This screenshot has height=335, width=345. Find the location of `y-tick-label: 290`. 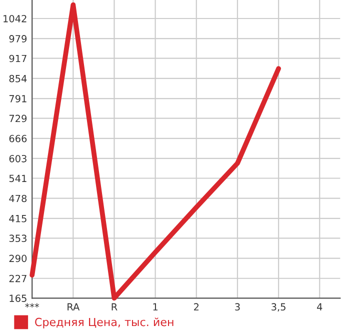

y-tick-label: 290 is located at coordinates (18, 258).